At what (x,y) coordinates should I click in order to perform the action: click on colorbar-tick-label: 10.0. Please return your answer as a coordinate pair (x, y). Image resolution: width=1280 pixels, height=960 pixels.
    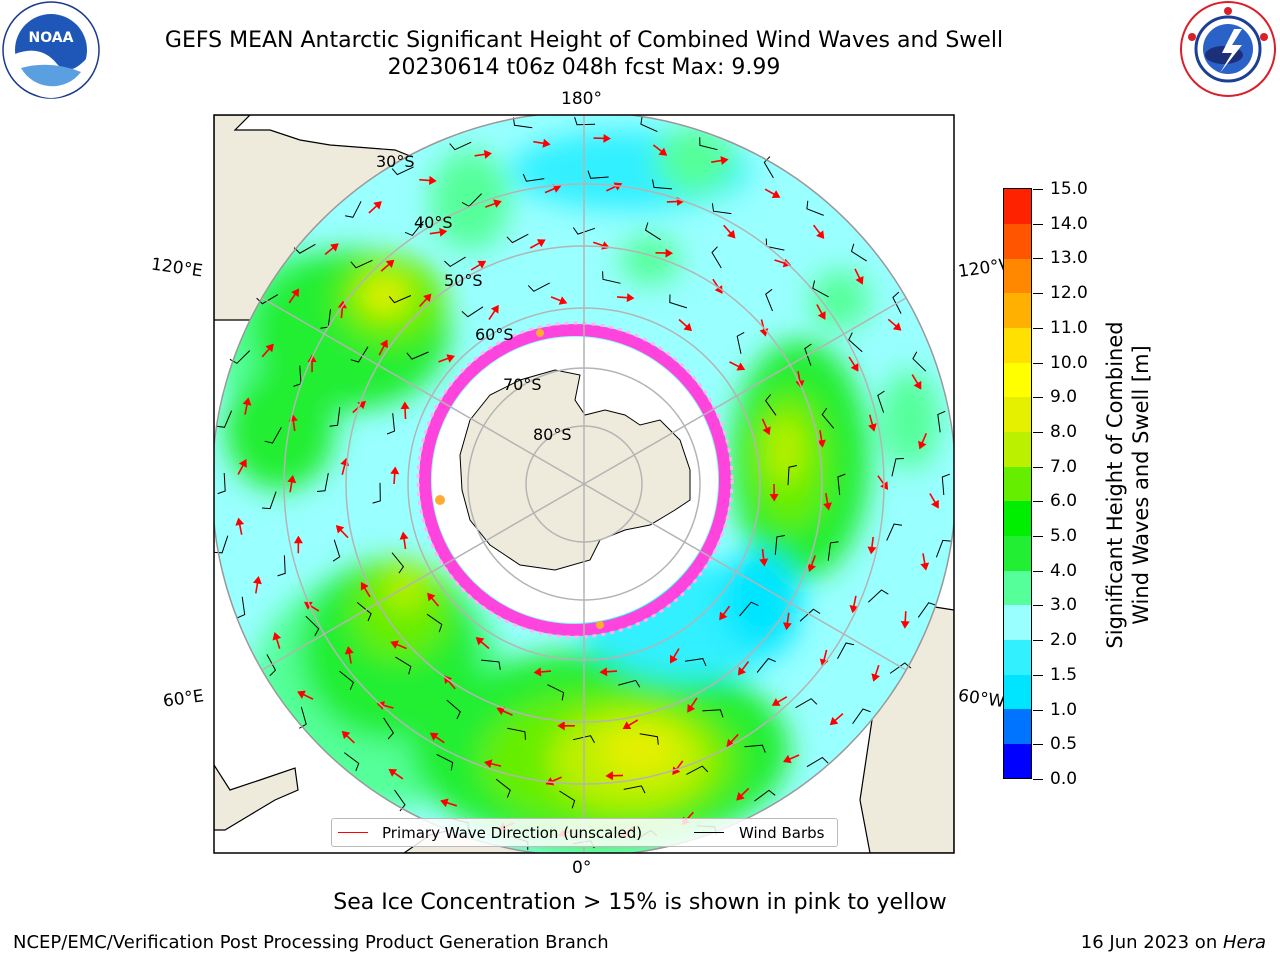
    Looking at the image, I should click on (1069, 362).